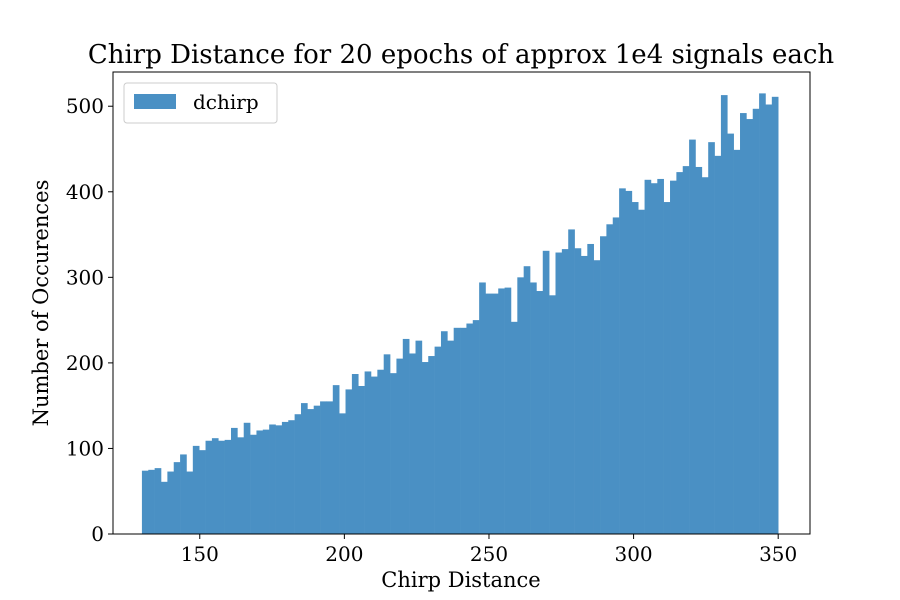 This screenshot has width=900, height=600. I want to click on legend-swatch, so click(155, 101).